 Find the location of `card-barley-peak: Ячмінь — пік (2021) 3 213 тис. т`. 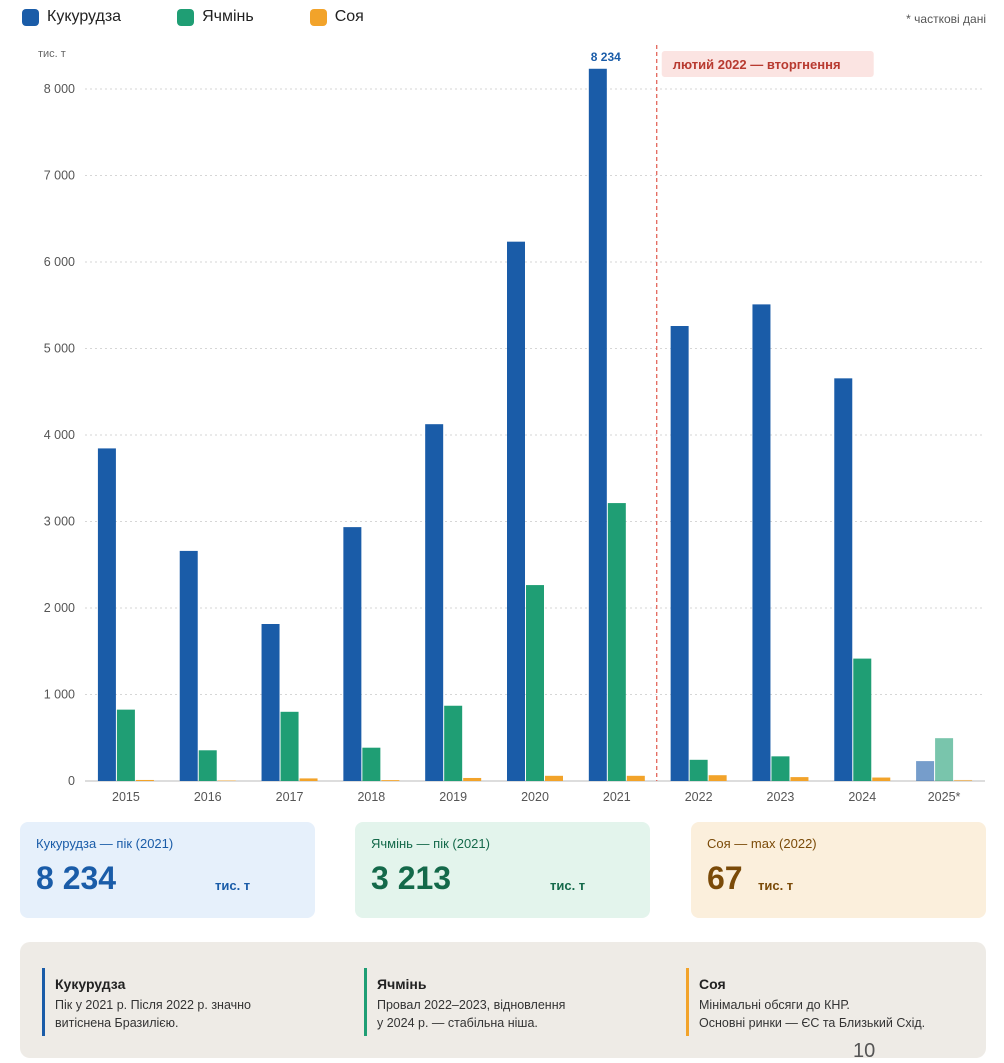

card-barley-peak: Ячмінь — пік (2021) 3 213 тис. т is located at coordinates (502, 870).